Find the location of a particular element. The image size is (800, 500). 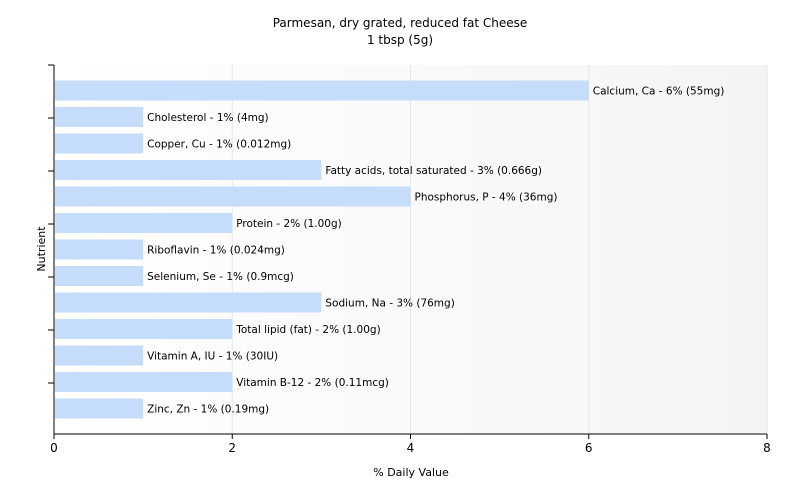

bar-label: Riboflavin - 1% (0.024mg) is located at coordinates (216, 251).